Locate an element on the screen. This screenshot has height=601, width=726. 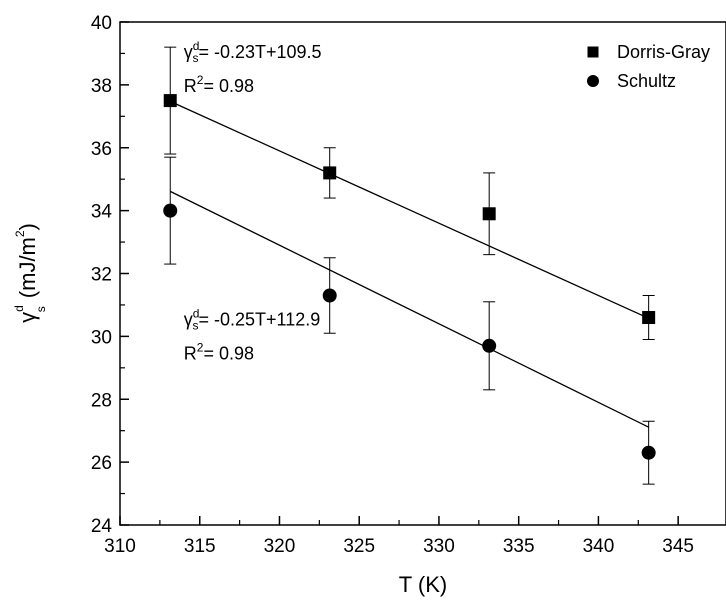
y-axis-title-superscript: d is located at coordinates (19, 308).